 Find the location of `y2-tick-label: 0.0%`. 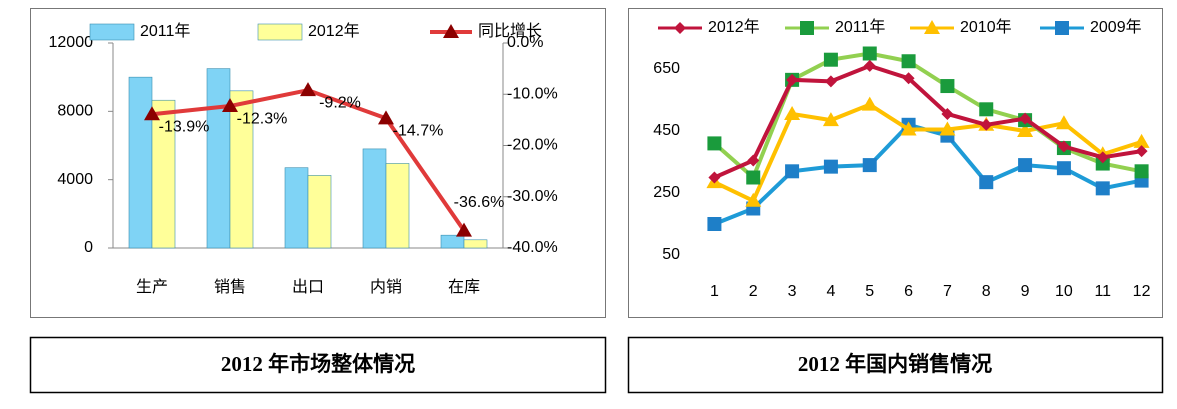

y2-tick-label: 0.0% is located at coordinates (525, 42).